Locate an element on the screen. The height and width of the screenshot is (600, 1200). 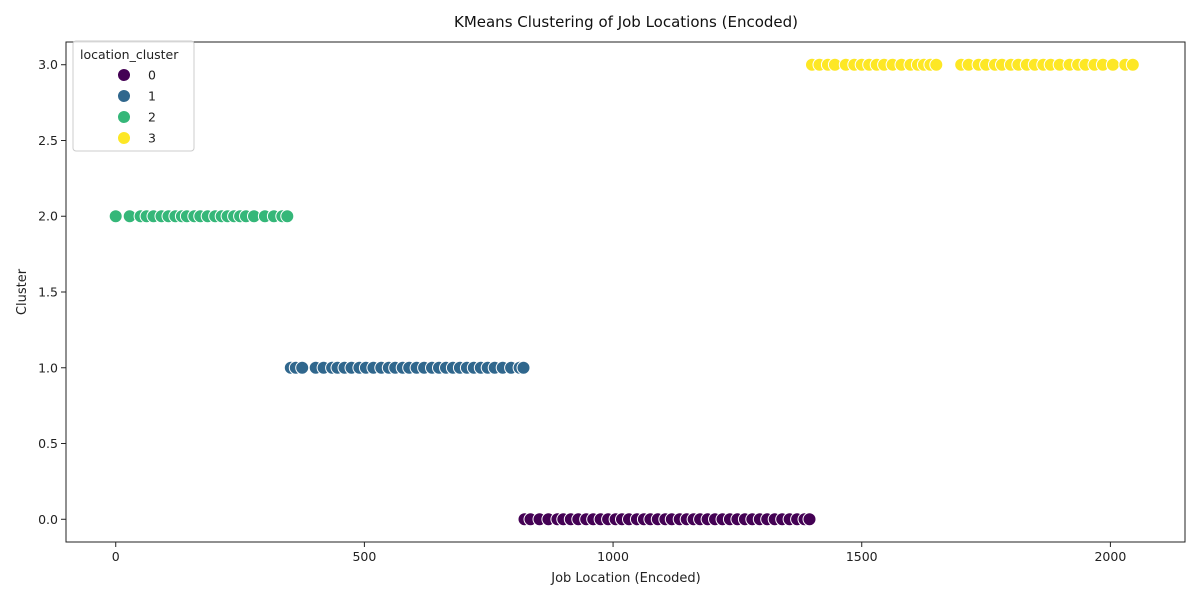
y-tick-label: 1.5 is located at coordinates (48, 292).